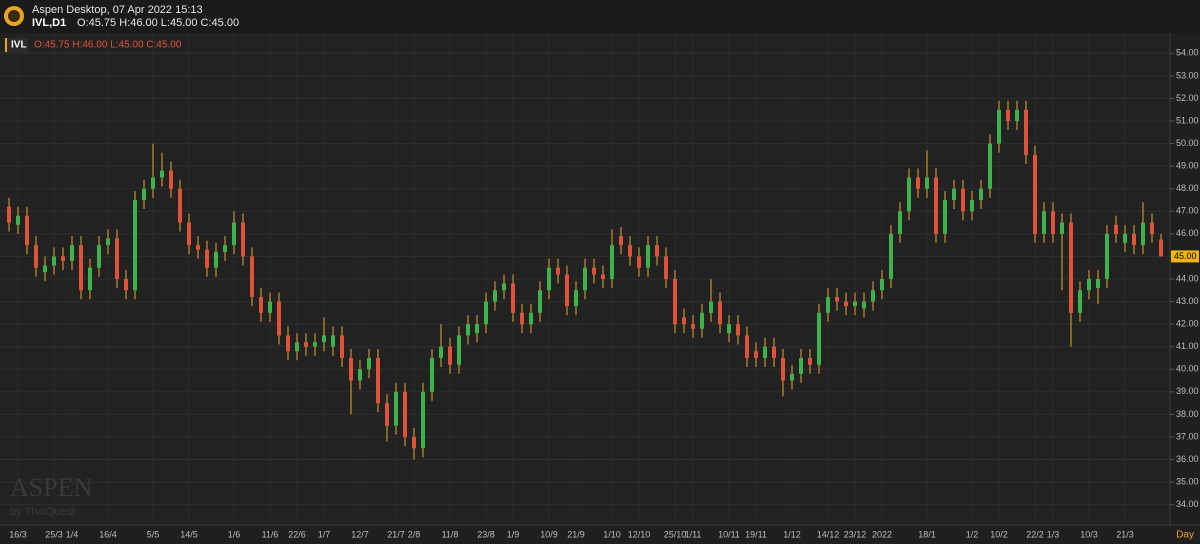 The height and width of the screenshot is (544, 1200). Describe the element at coordinates (1187, 166) in the screenshot. I see `y-tick-label: 49.00` at that location.